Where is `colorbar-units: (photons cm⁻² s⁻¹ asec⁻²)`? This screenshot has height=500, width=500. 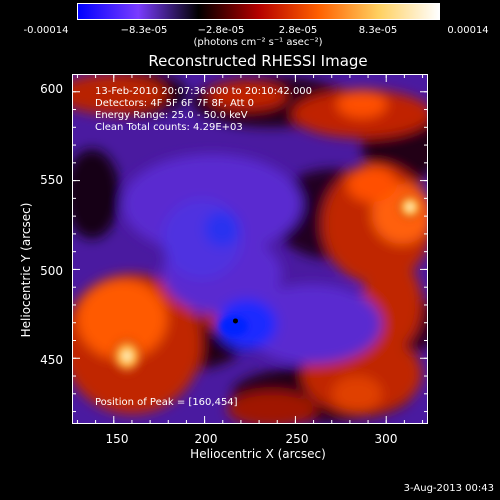
colorbar-units: (photons cm⁻² s⁻¹ asec⁻²) is located at coordinates (258, 42).